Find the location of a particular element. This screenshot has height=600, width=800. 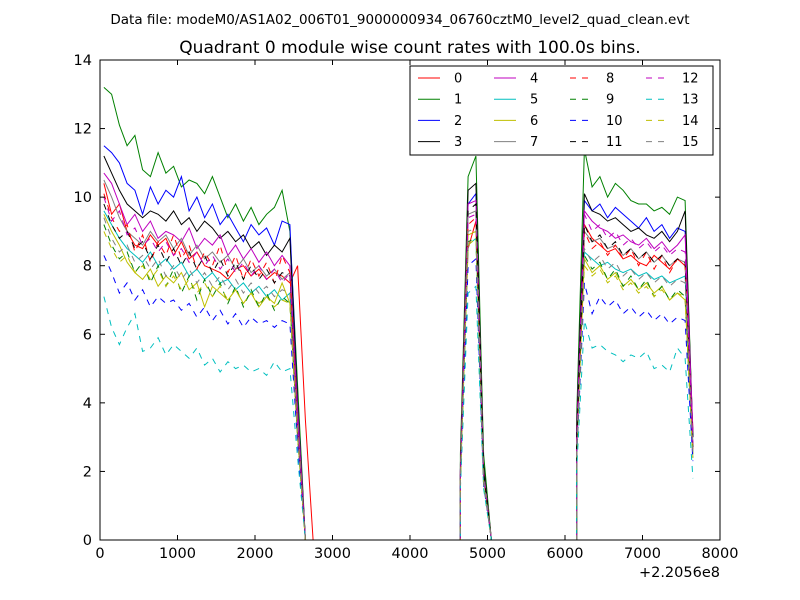

legend-label-12: 12 is located at coordinates (690, 79).